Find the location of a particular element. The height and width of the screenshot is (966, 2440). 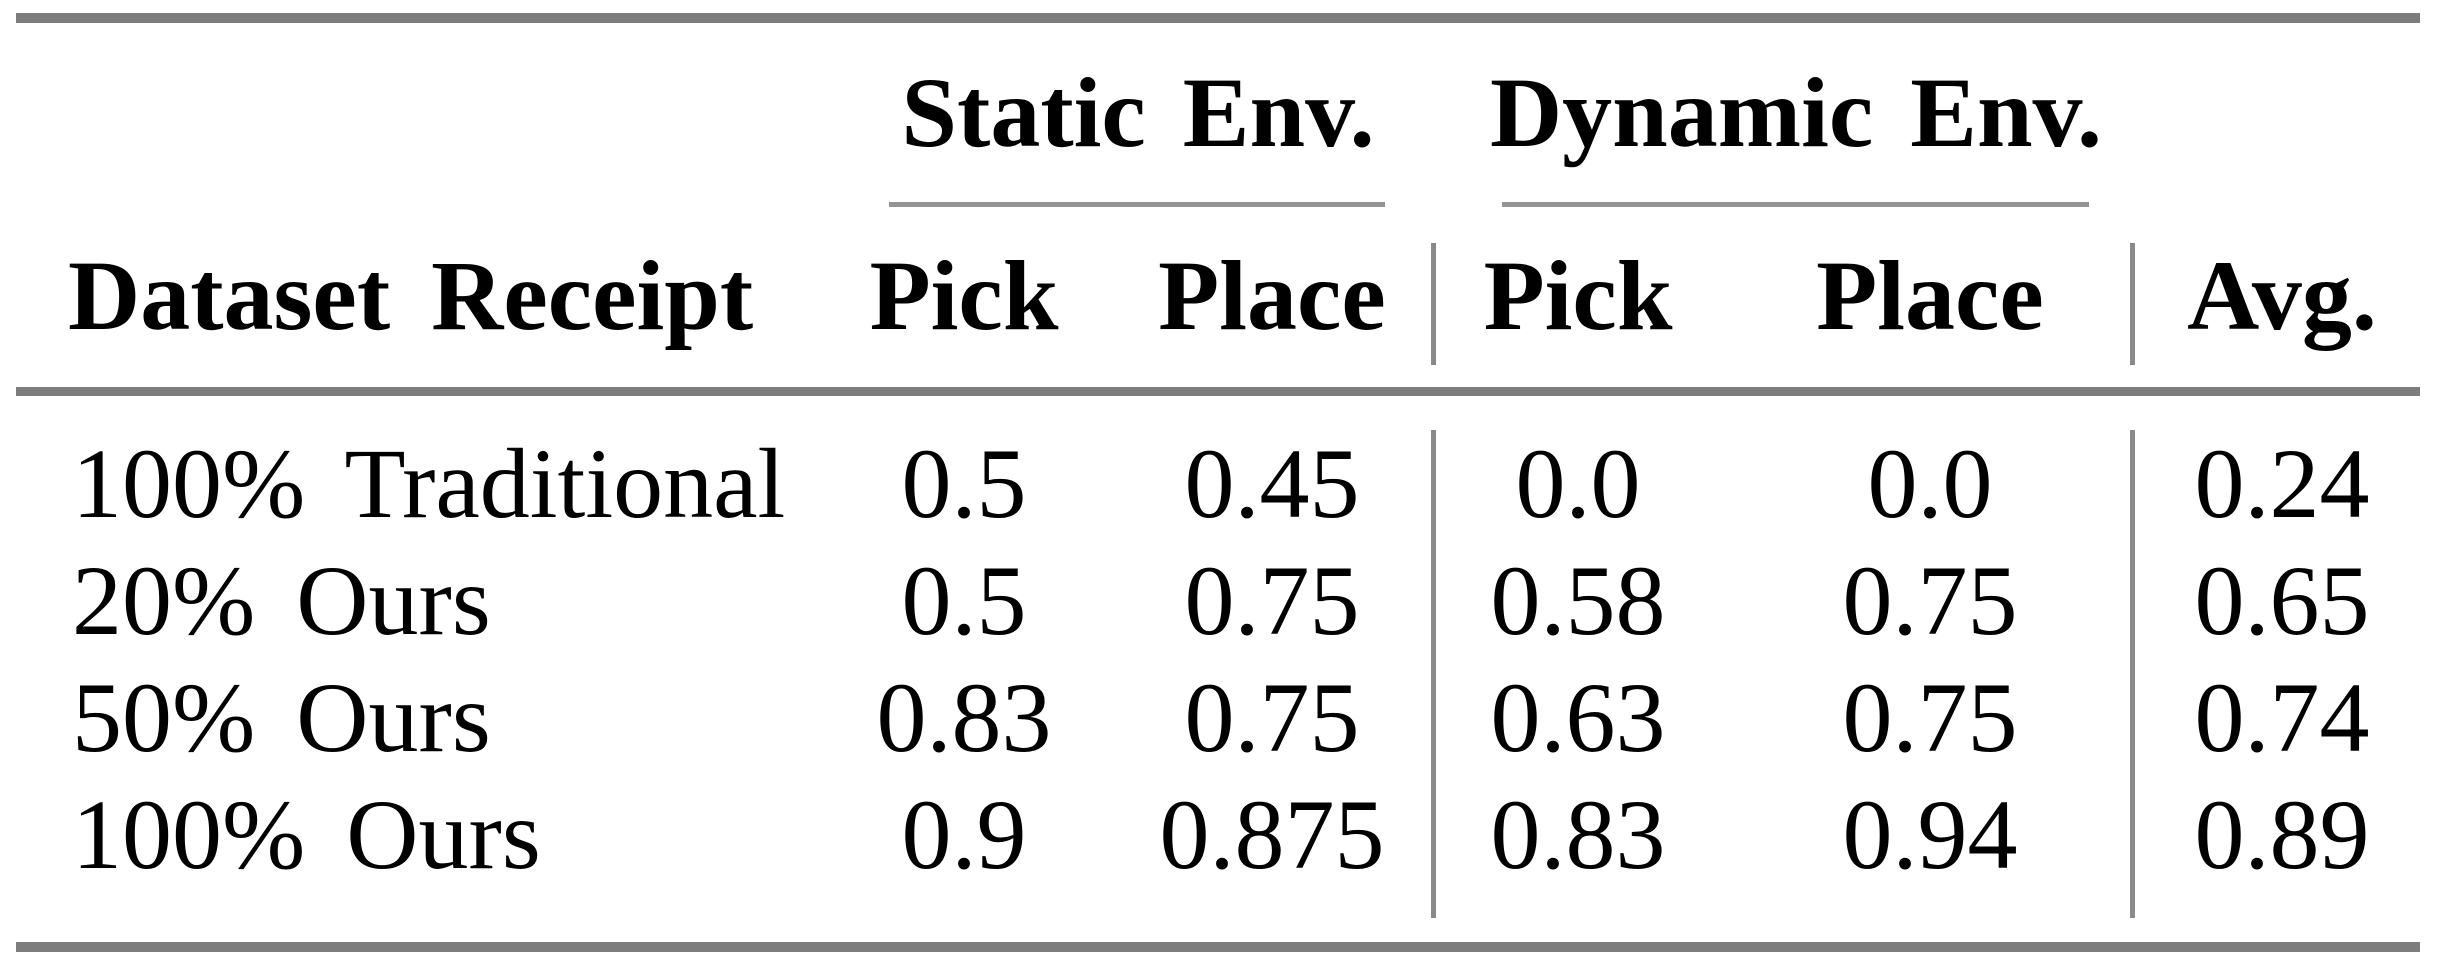

cell-r3-static-place: 0.75 is located at coordinates (1272, 717).